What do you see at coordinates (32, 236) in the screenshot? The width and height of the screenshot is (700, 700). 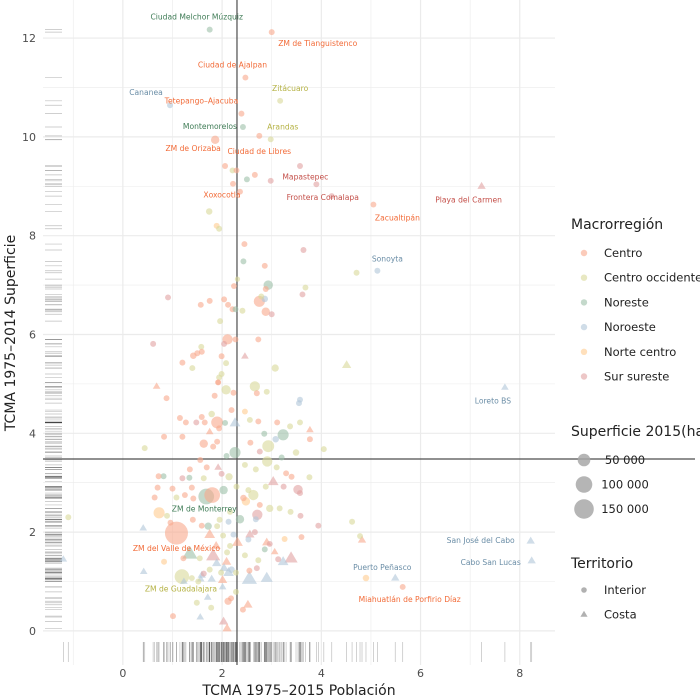 I see `y-tick-label: 8` at bounding box center [32, 236].